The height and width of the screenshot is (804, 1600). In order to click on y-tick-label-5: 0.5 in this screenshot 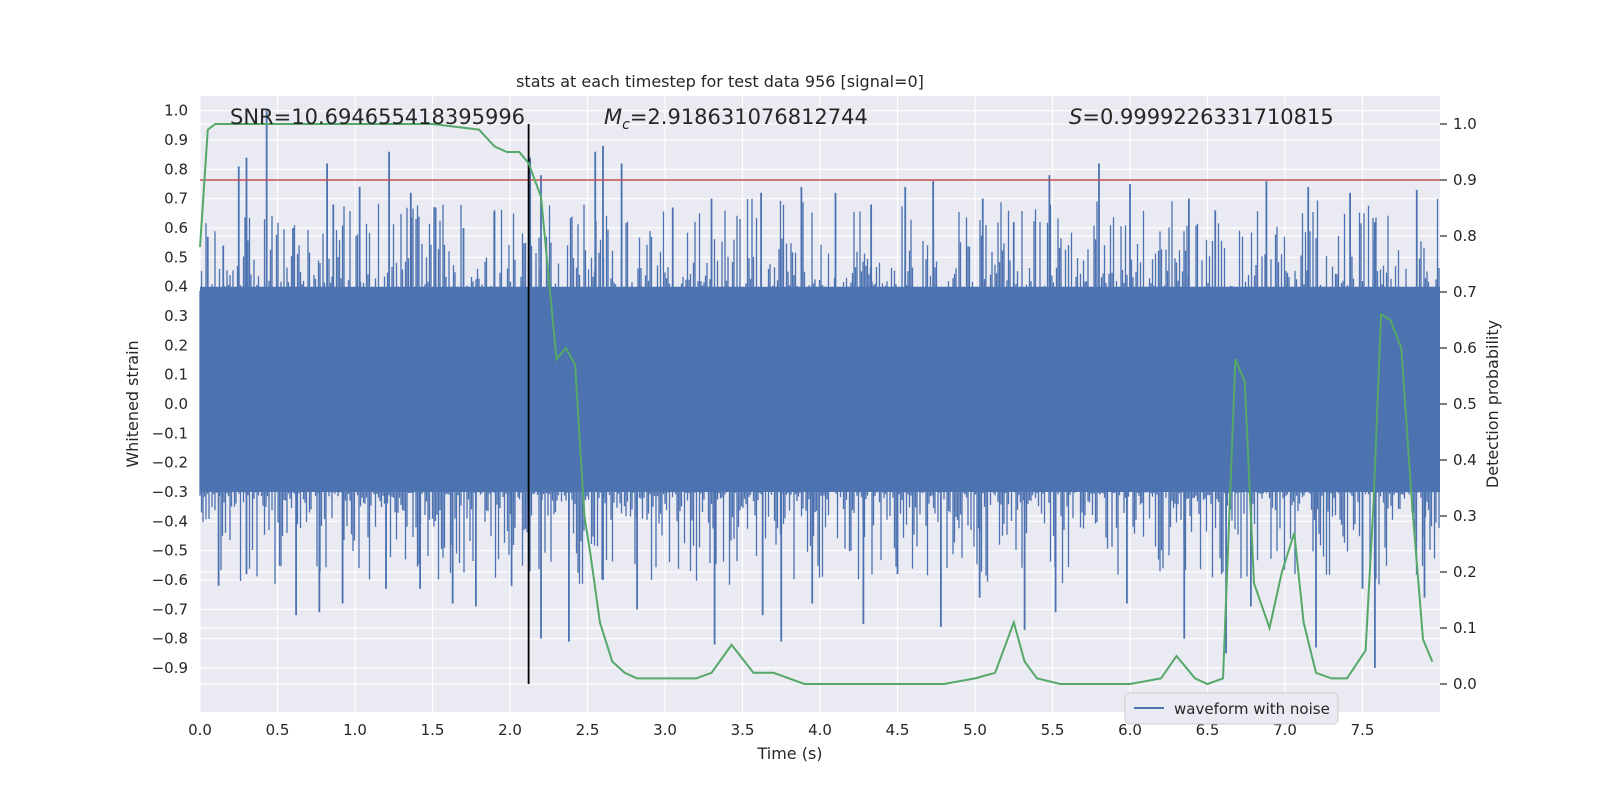, I will do `click(176, 257)`.